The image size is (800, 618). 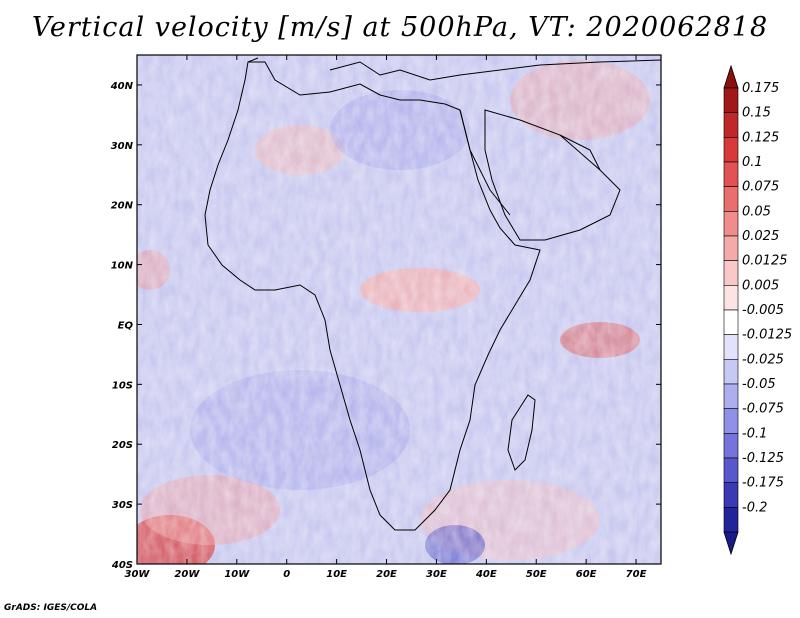 I want to click on lon-tick-label: 20E, so click(x=386, y=574).